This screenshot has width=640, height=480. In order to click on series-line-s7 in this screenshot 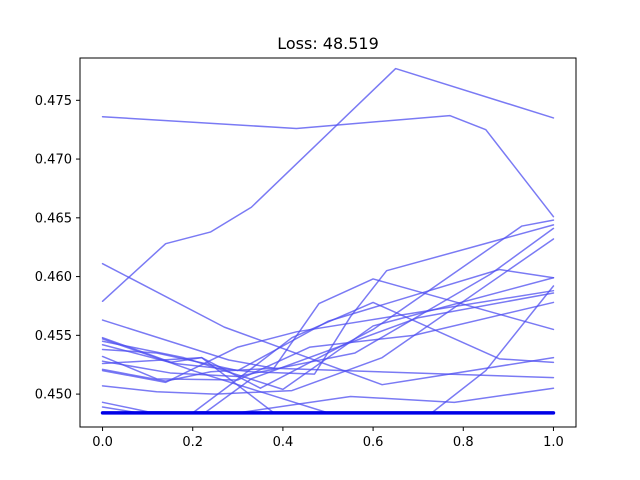, I will do `click(328, 341)`.